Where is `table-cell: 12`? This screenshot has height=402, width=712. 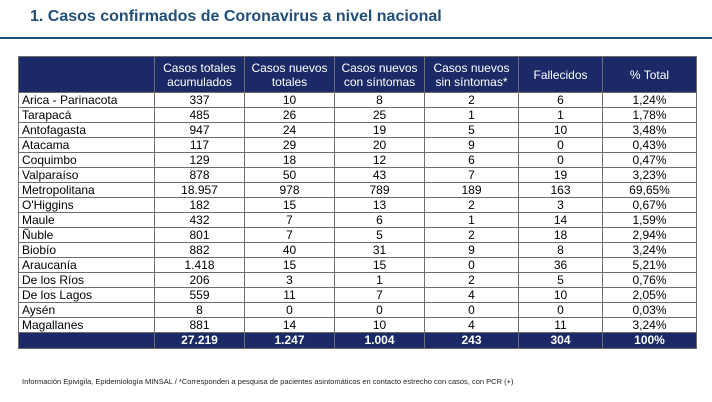 table-cell: 12 is located at coordinates (379, 160).